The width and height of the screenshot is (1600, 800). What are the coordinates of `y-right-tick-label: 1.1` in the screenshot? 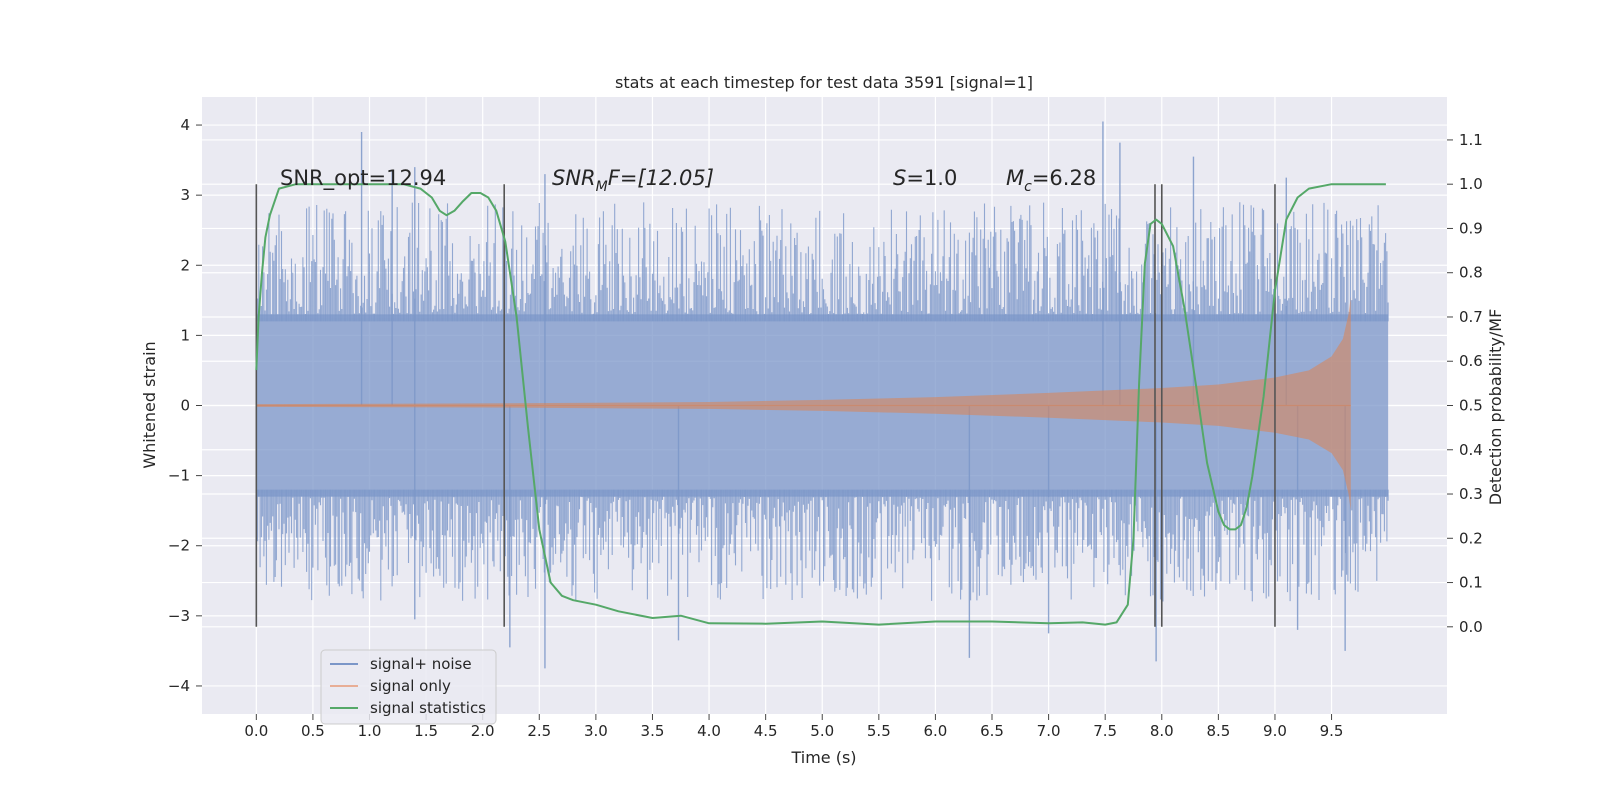 It's located at (1471, 140).